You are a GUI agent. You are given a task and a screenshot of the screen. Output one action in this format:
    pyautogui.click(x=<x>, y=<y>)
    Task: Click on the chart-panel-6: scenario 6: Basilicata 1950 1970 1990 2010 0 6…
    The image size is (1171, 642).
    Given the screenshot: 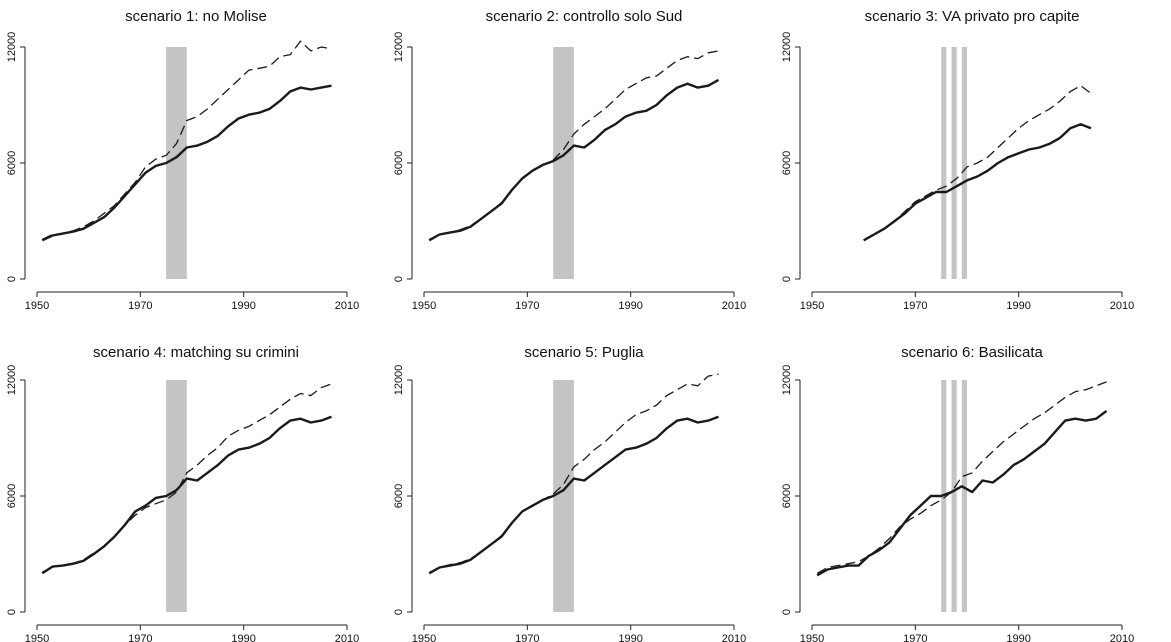 What is the action you would take?
    pyautogui.click(x=957, y=493)
    